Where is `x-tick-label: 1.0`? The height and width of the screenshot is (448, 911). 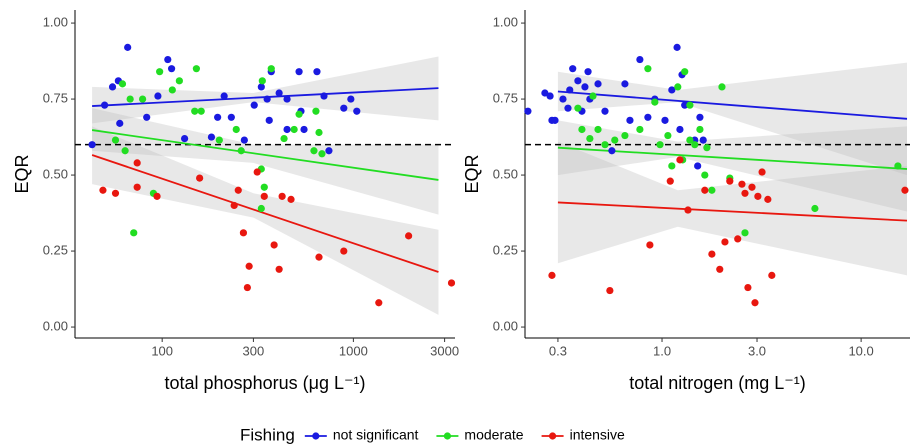
x-tick-label: 1.0 is located at coordinates (662, 350).